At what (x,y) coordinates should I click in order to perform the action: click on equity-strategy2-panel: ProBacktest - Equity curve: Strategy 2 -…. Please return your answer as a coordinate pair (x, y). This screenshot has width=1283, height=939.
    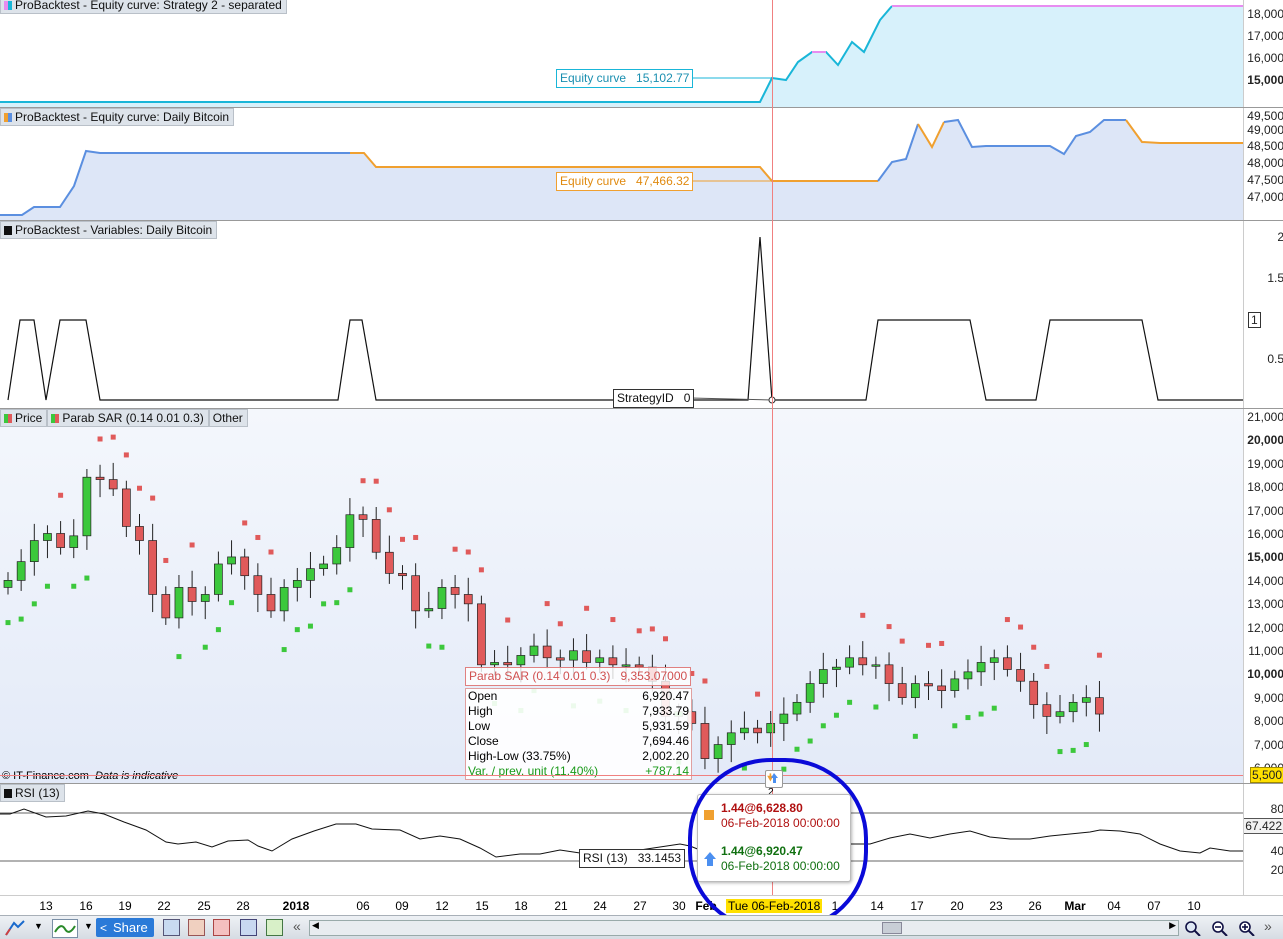
    Looking at the image, I should click on (621, 53).